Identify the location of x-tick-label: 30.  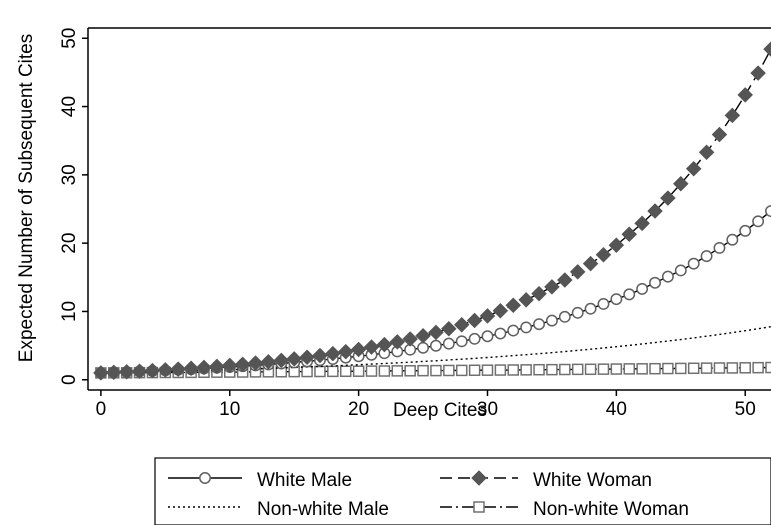
(487, 409).